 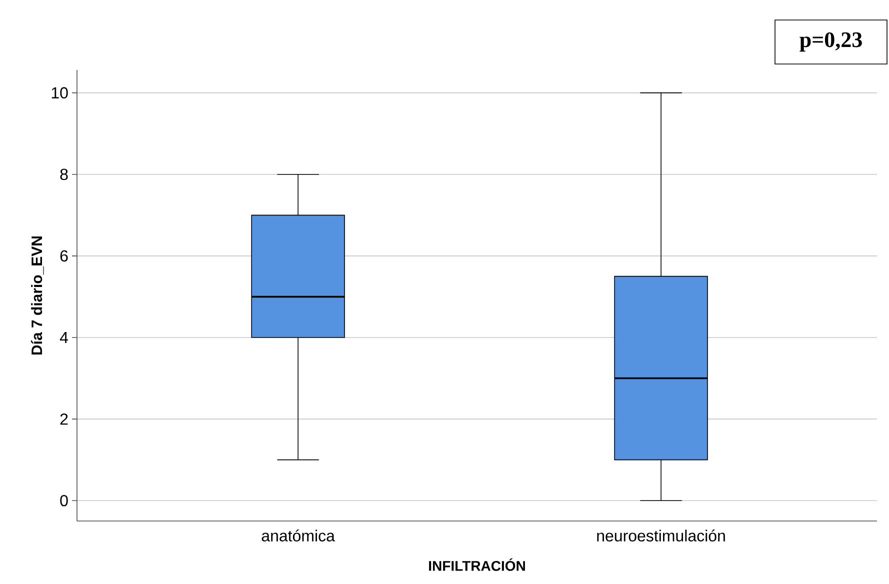 What do you see at coordinates (298, 536) in the screenshot?
I see `x-tick-label: anatómica` at bounding box center [298, 536].